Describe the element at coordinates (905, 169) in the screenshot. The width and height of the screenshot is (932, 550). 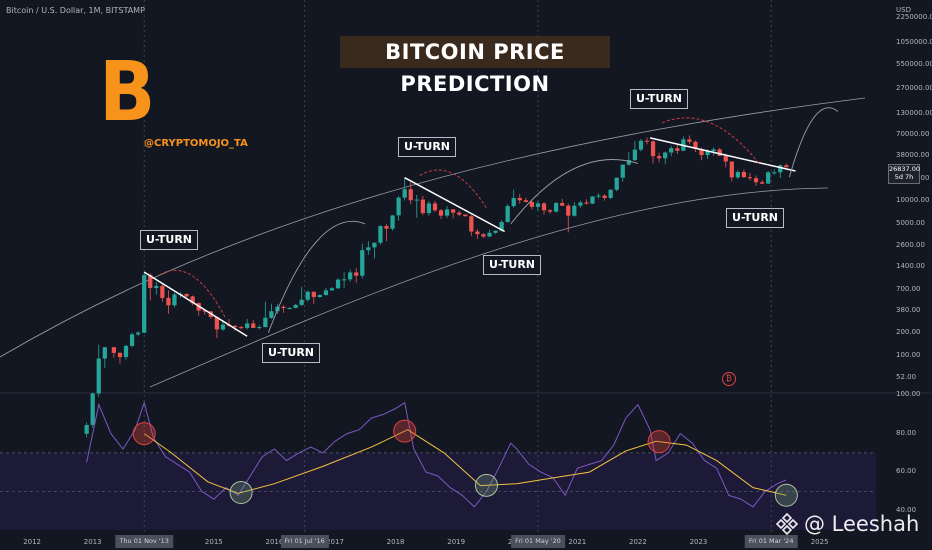
I see `current-price: 26837.00` at that location.